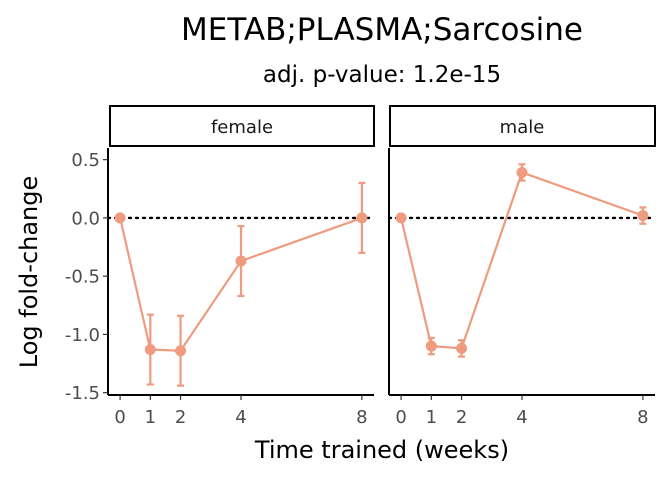 Image resolution: width=672 pixels, height=480 pixels. I want to click on chart-title: METAB;PLASMA;Sarcosine, so click(382, 30).